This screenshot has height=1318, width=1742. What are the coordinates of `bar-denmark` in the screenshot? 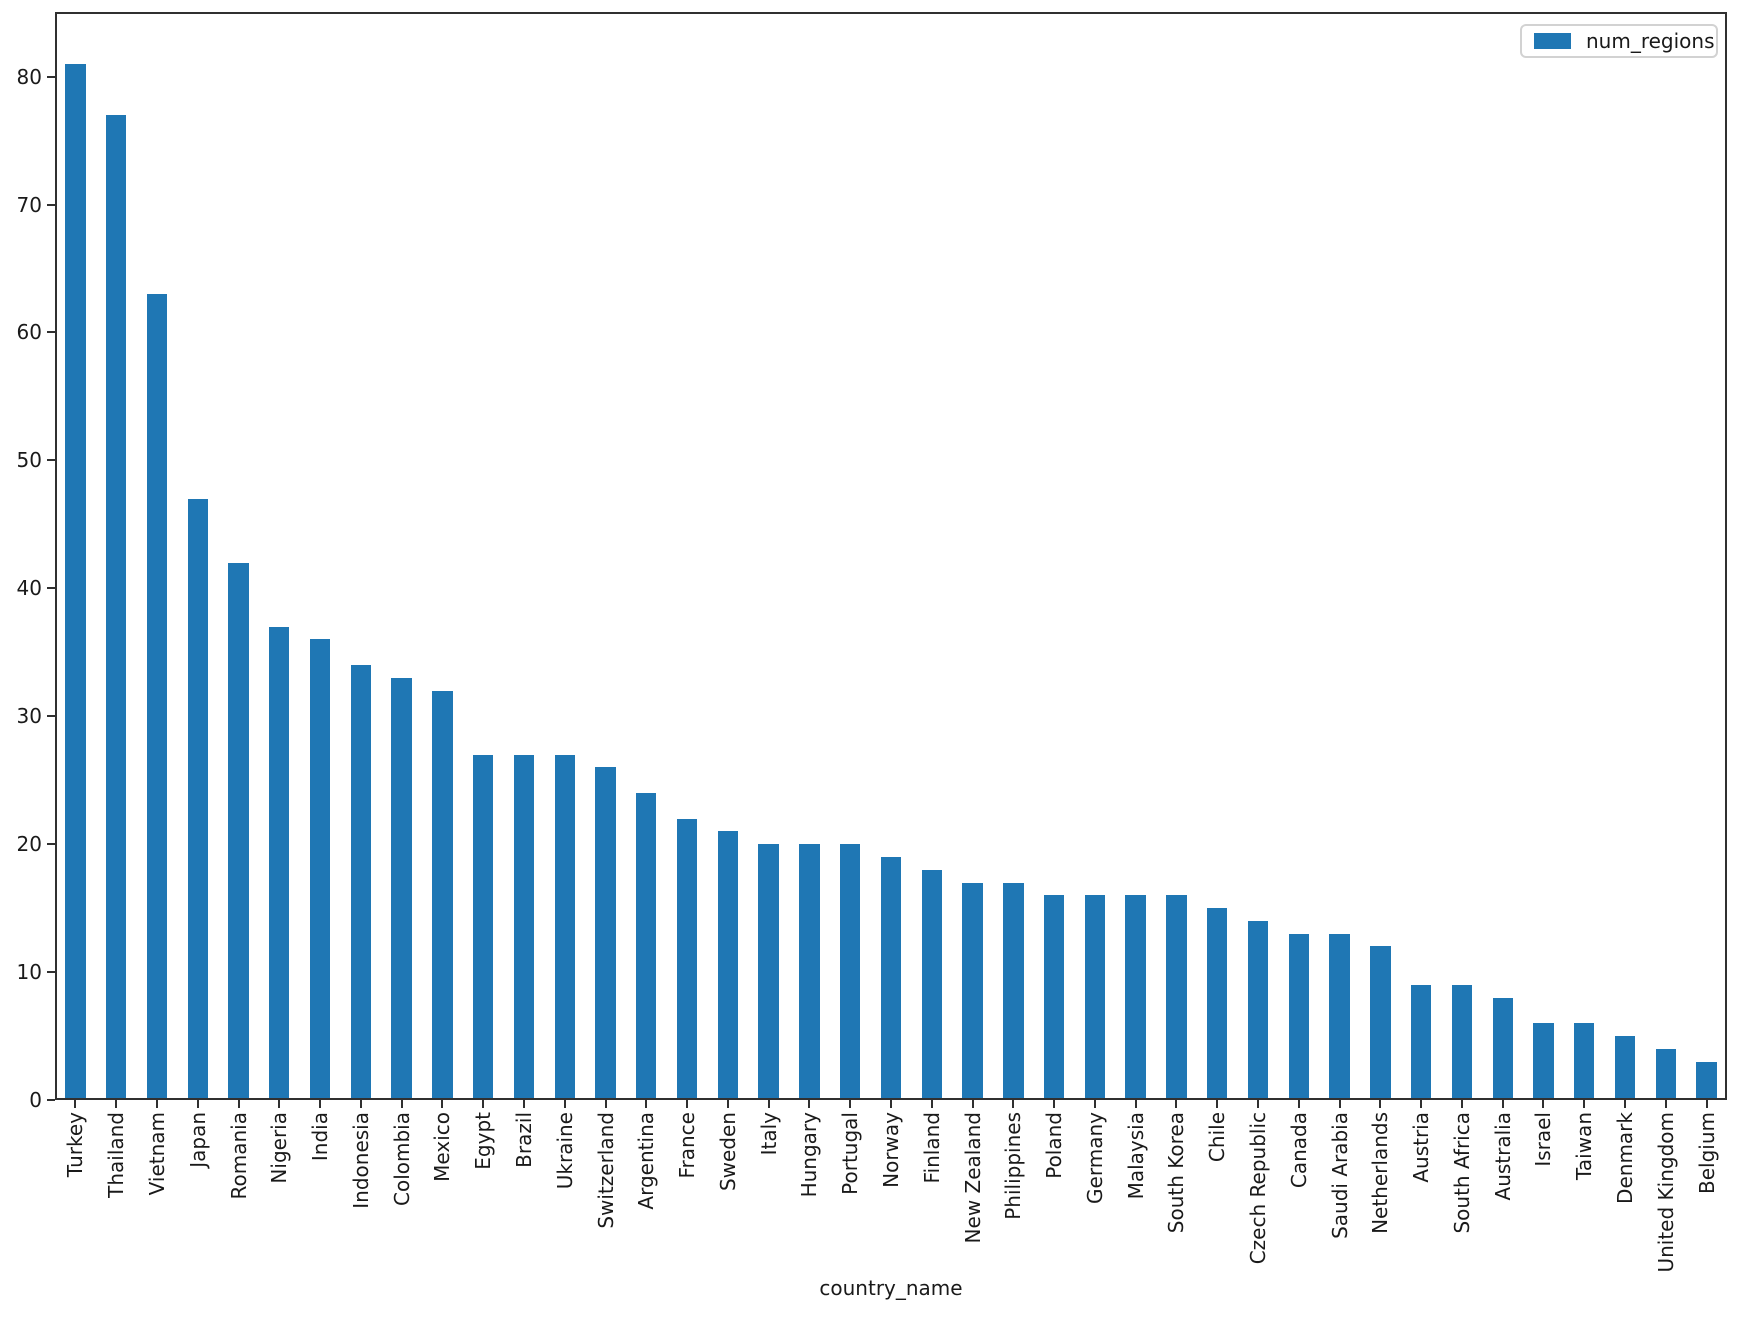 It's located at (1625, 1068).